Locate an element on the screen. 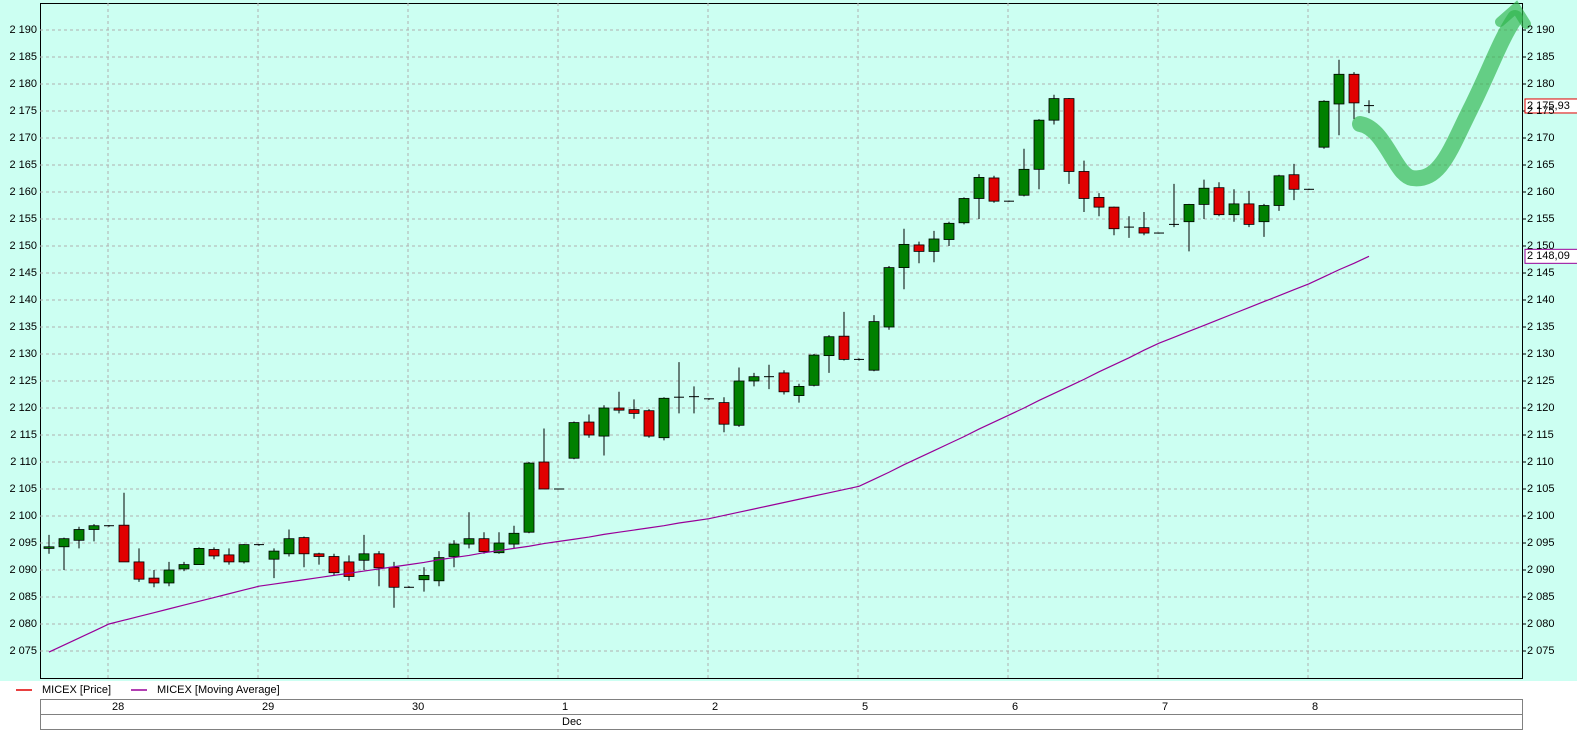 The image size is (1577, 734). forecast-drawing is located at coordinates (1437, 98).